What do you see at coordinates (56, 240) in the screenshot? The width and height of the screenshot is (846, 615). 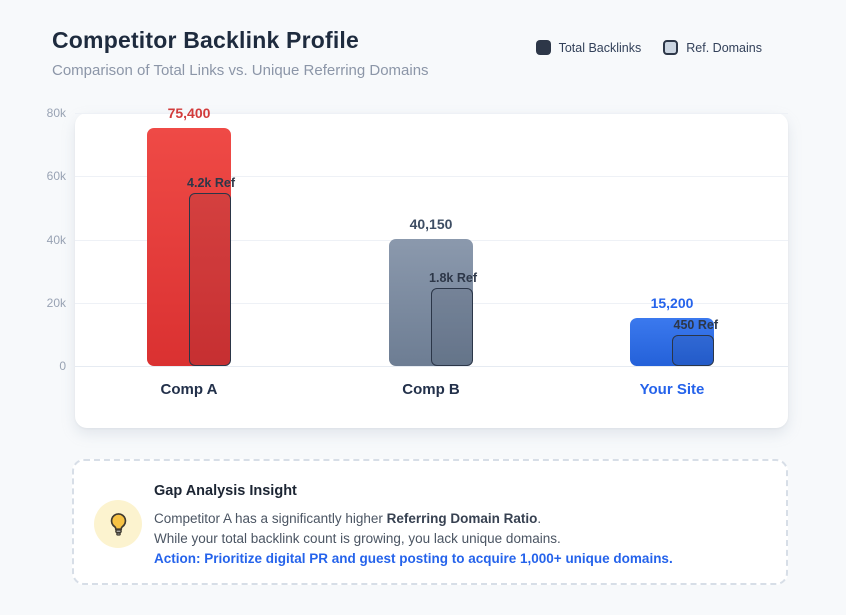 I see `y-axis-tick: 40k` at bounding box center [56, 240].